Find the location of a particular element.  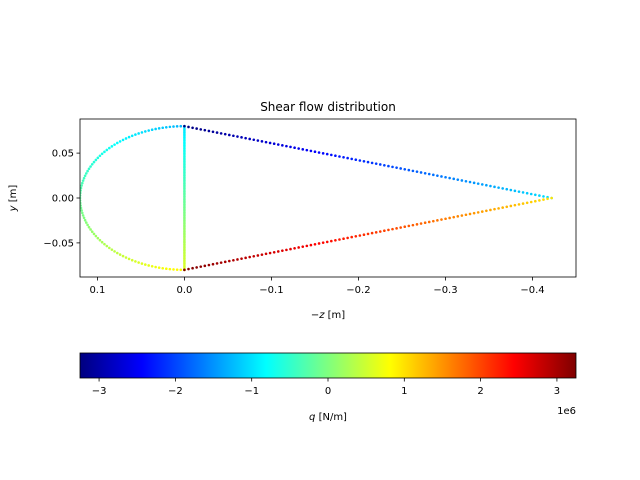

y-tick-label-0: 0.05 is located at coordinates (63, 154).